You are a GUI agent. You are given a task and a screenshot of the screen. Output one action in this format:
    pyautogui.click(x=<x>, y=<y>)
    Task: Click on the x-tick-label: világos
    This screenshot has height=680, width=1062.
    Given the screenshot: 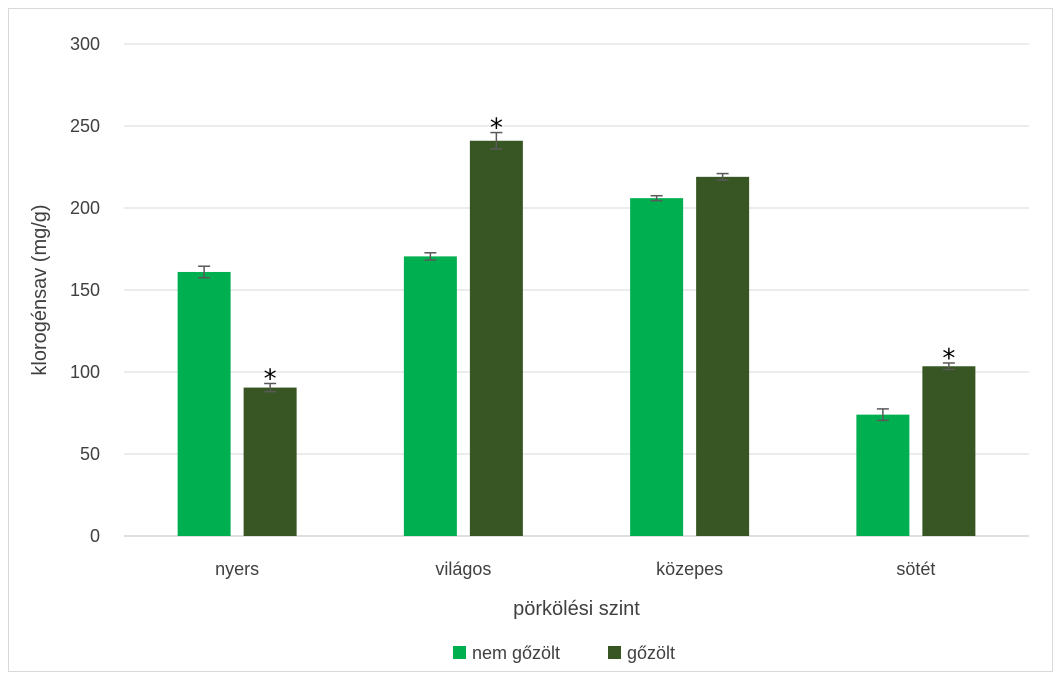 What is the action you would take?
    pyautogui.click(x=463, y=569)
    